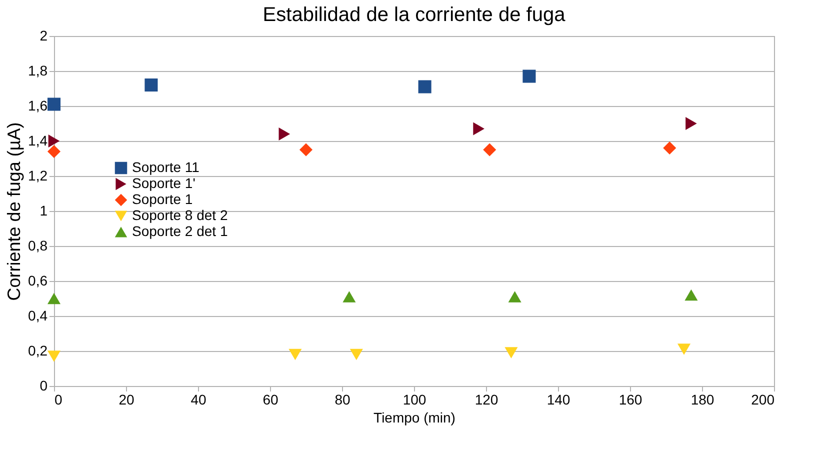 This screenshot has width=823, height=459. Describe the element at coordinates (38, 350) in the screenshot. I see `y-tick-label: 0,2` at that location.